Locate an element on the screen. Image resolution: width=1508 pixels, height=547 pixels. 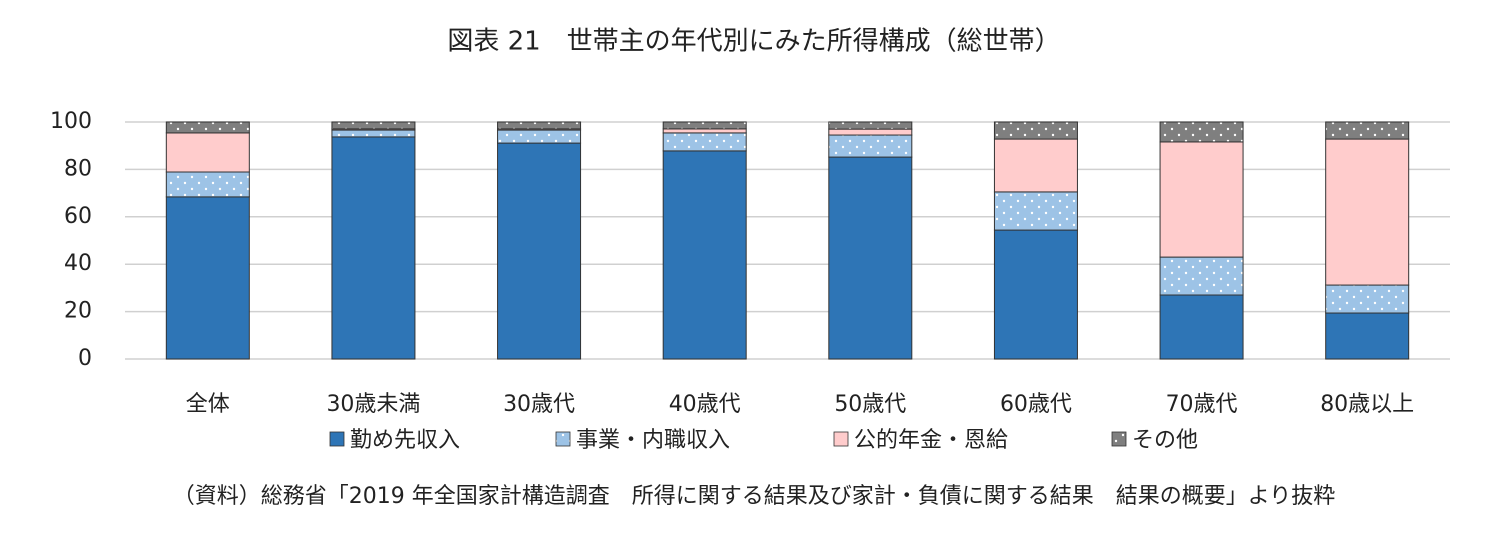
chart-title: 図表 21 世帯主の年代別にみた所得構成（総世帯） is located at coordinates (753, 42).